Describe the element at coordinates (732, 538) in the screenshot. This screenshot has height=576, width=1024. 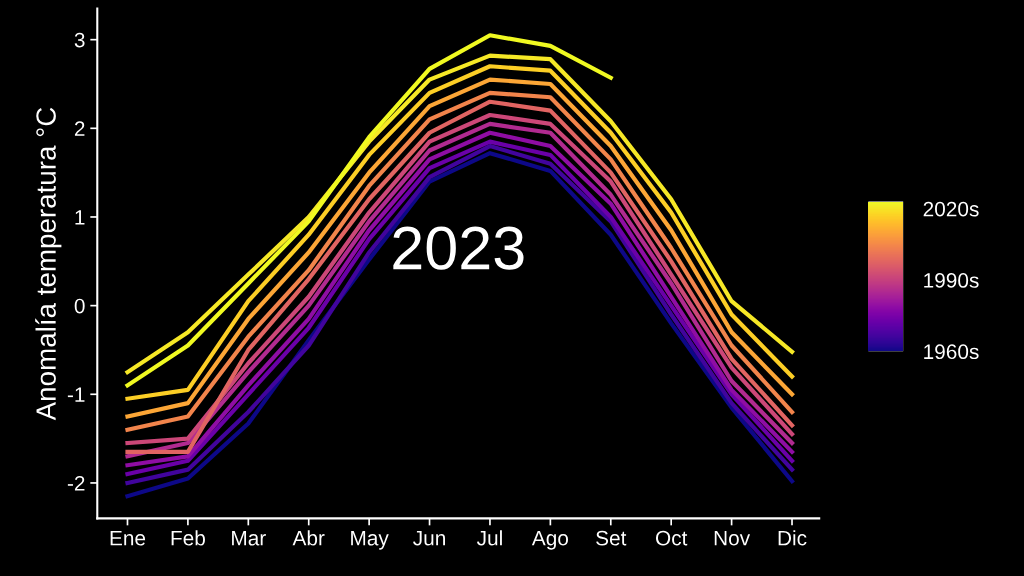
I see `x-tick-label: Nov` at that location.